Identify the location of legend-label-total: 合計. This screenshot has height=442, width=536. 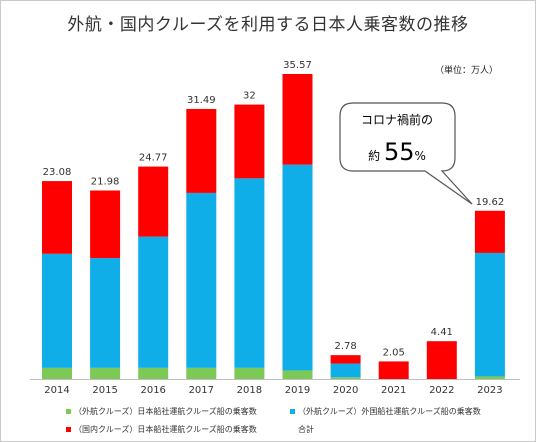
(306, 429).